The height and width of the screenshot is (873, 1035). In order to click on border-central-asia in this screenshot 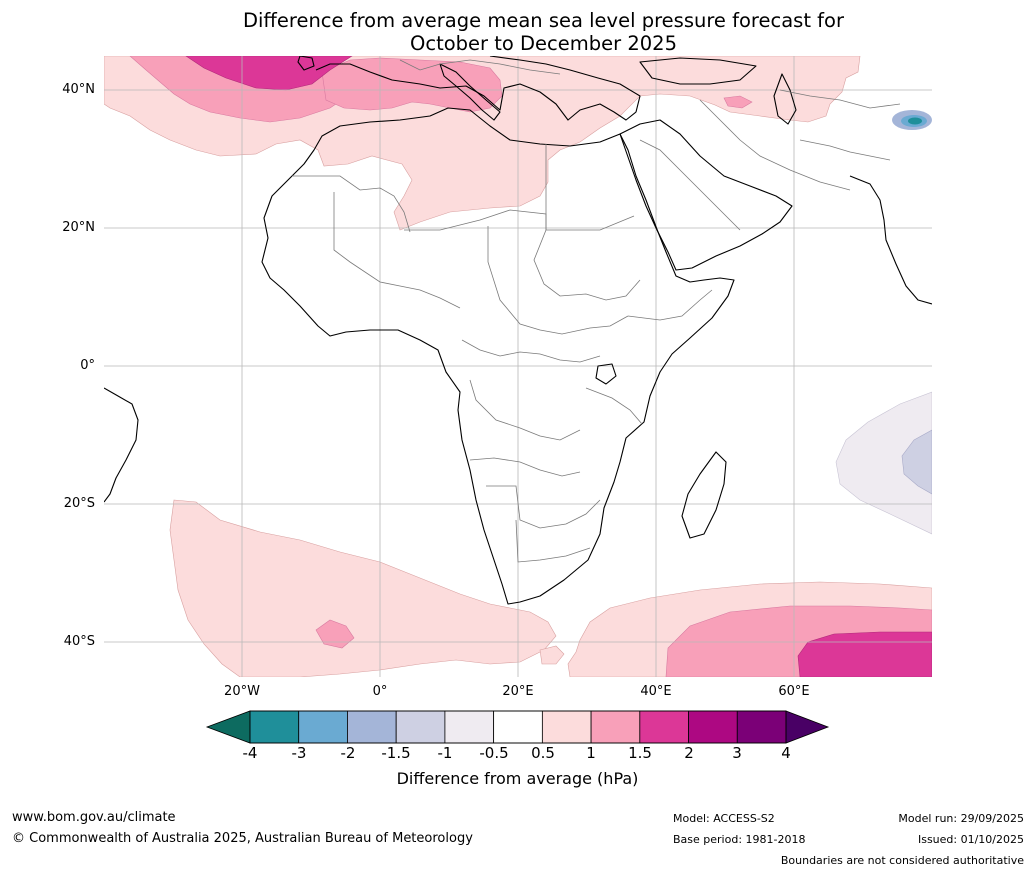, I will do `click(840, 99)`.